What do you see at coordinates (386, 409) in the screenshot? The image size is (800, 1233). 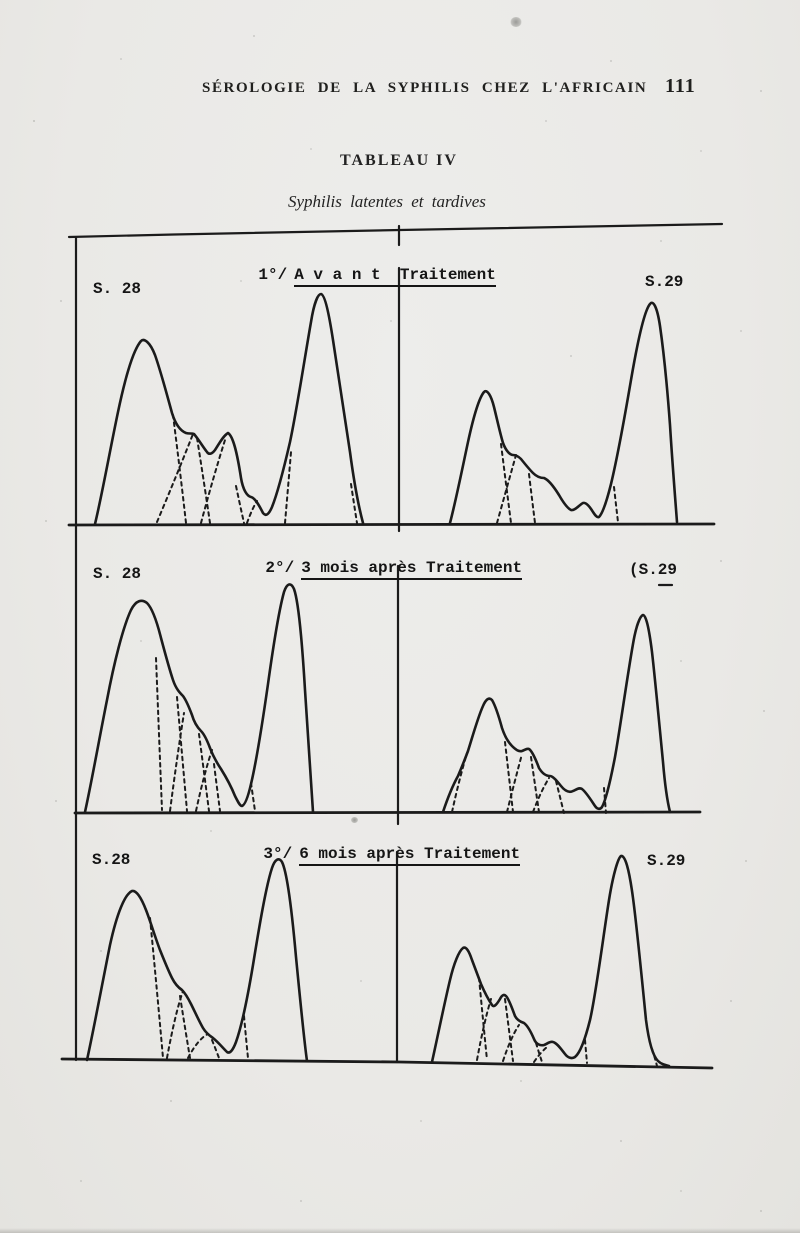 I see `panel-1-avant-traitement` at bounding box center [386, 409].